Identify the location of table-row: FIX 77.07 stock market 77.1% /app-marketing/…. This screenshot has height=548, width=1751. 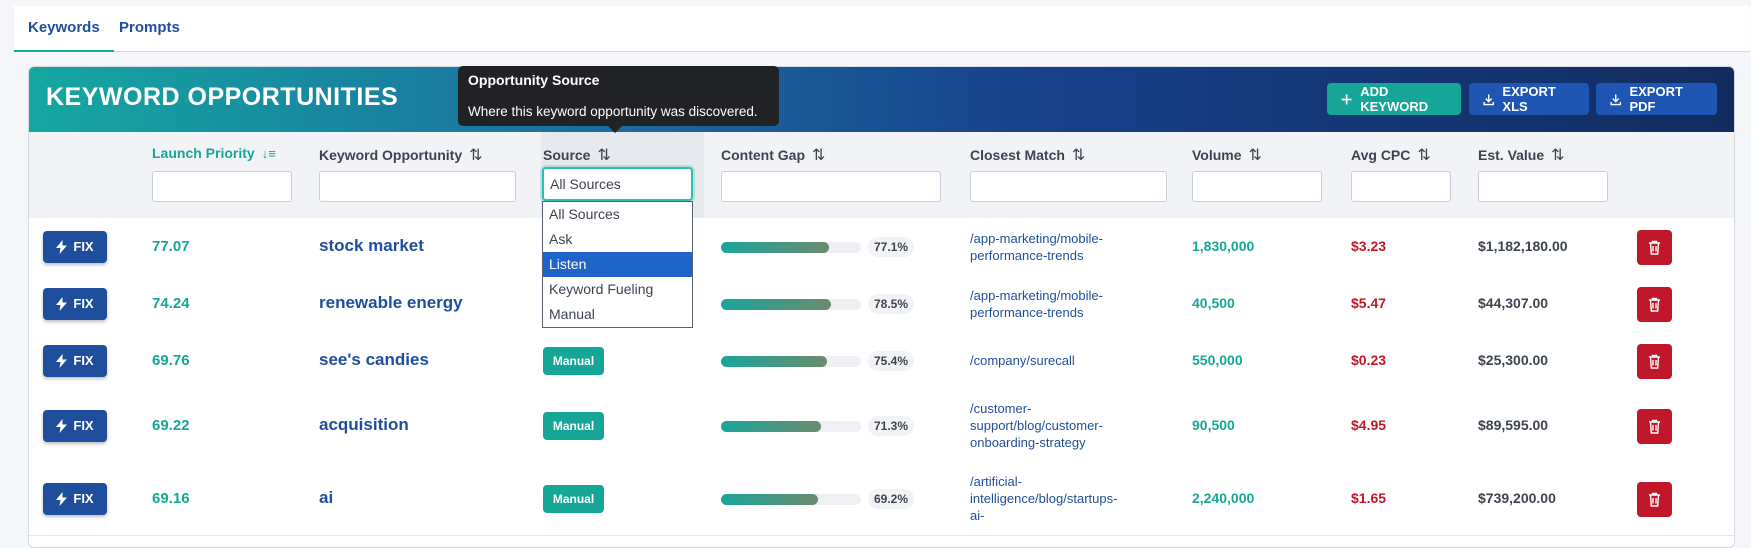
(881, 247).